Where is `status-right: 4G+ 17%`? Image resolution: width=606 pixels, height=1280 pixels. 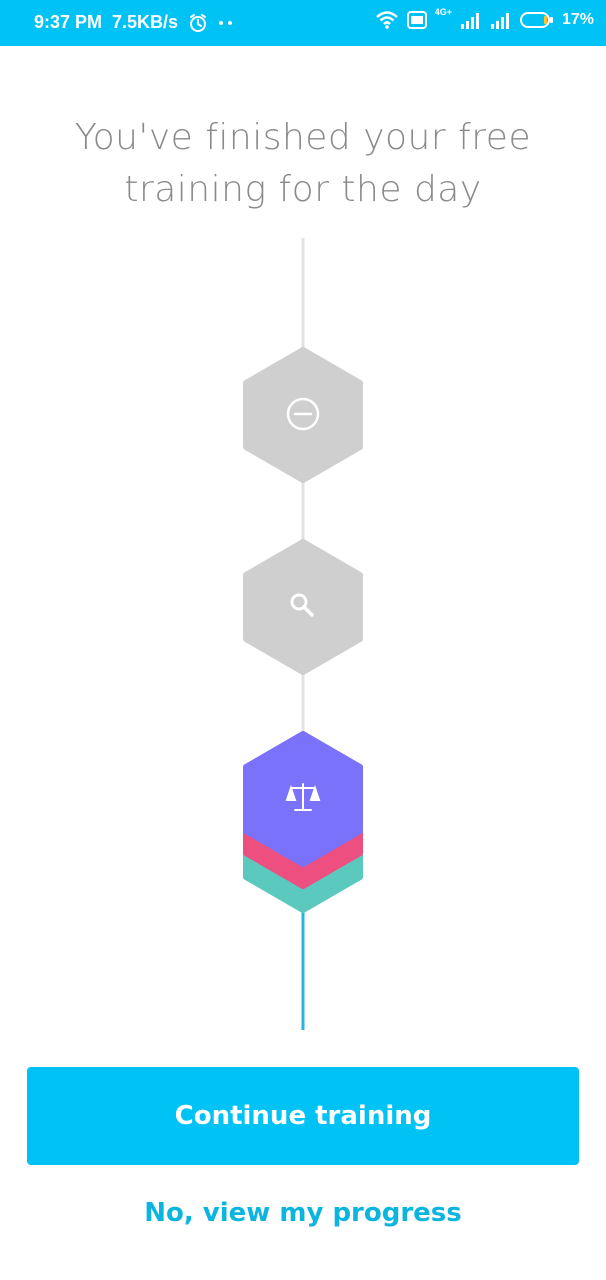 status-right: 4G+ 17% is located at coordinates (484, 18).